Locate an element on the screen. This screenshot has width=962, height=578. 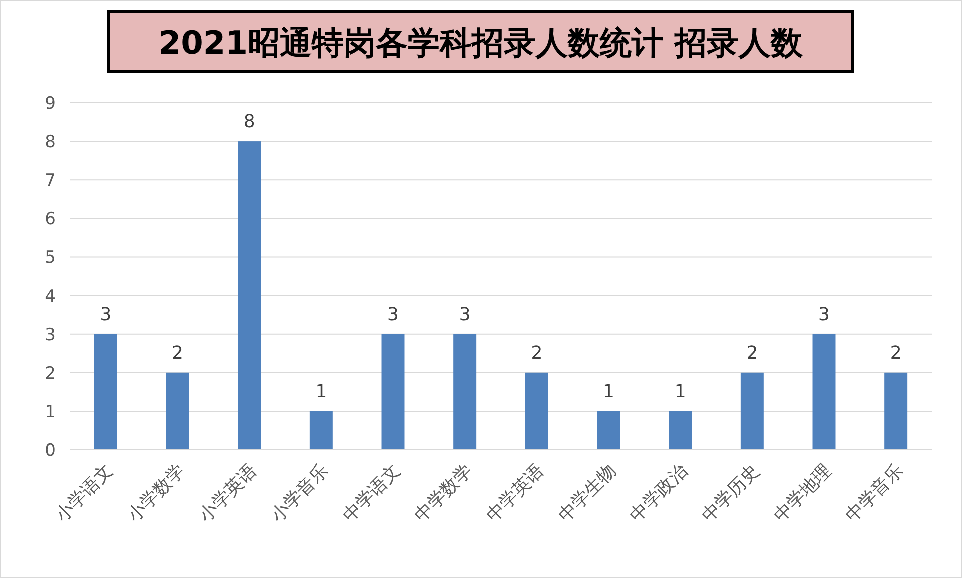
x-tick-label: 小学音乐 is located at coordinates (300, 493).